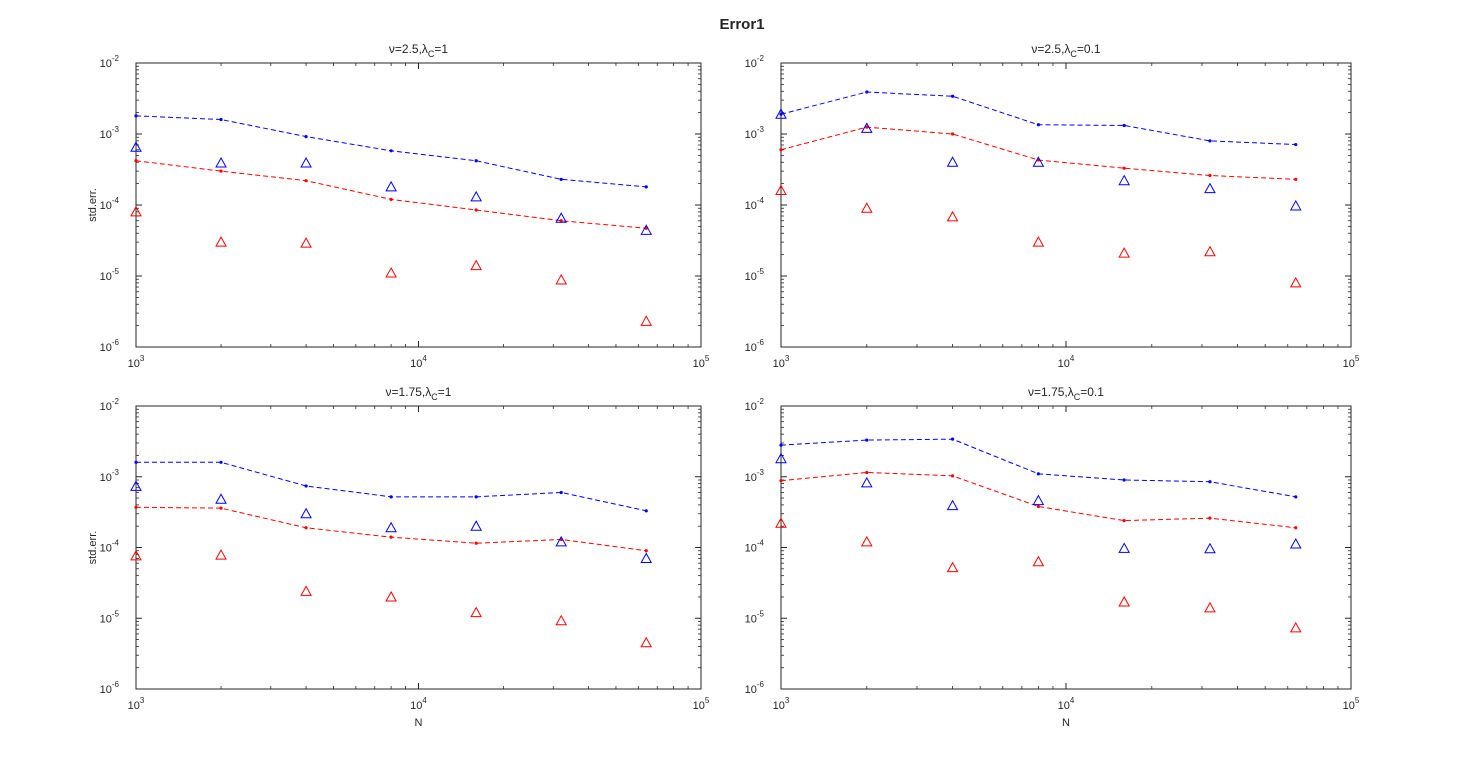 The height and width of the screenshot is (772, 1484). What do you see at coordinates (110, 688) in the screenshot?
I see `y-tick-label: 10⁻⁶` at bounding box center [110, 688].